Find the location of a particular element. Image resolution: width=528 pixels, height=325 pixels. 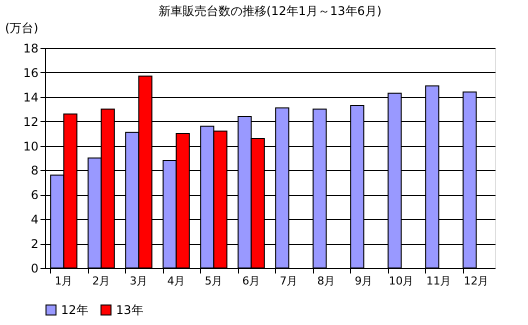

x-tick-label: 11月 is located at coordinates (439, 281).